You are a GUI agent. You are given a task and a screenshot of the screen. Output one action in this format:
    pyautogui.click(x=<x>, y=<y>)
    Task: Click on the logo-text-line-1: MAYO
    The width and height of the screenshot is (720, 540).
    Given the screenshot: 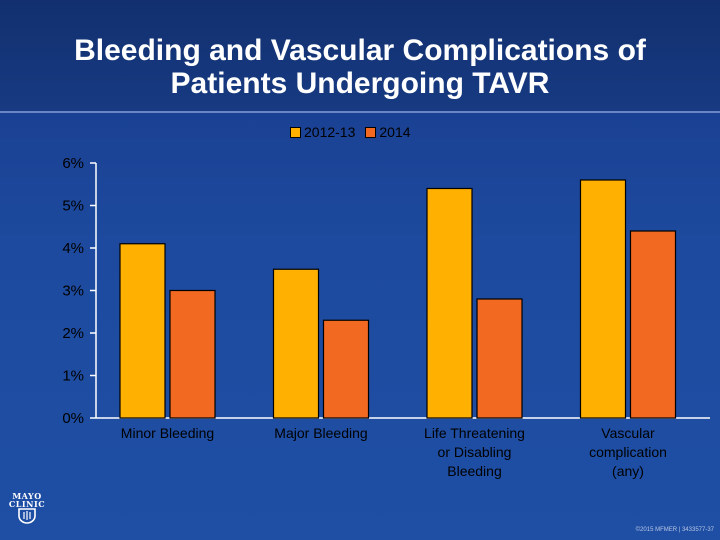 What is the action you would take?
    pyautogui.click(x=27, y=496)
    